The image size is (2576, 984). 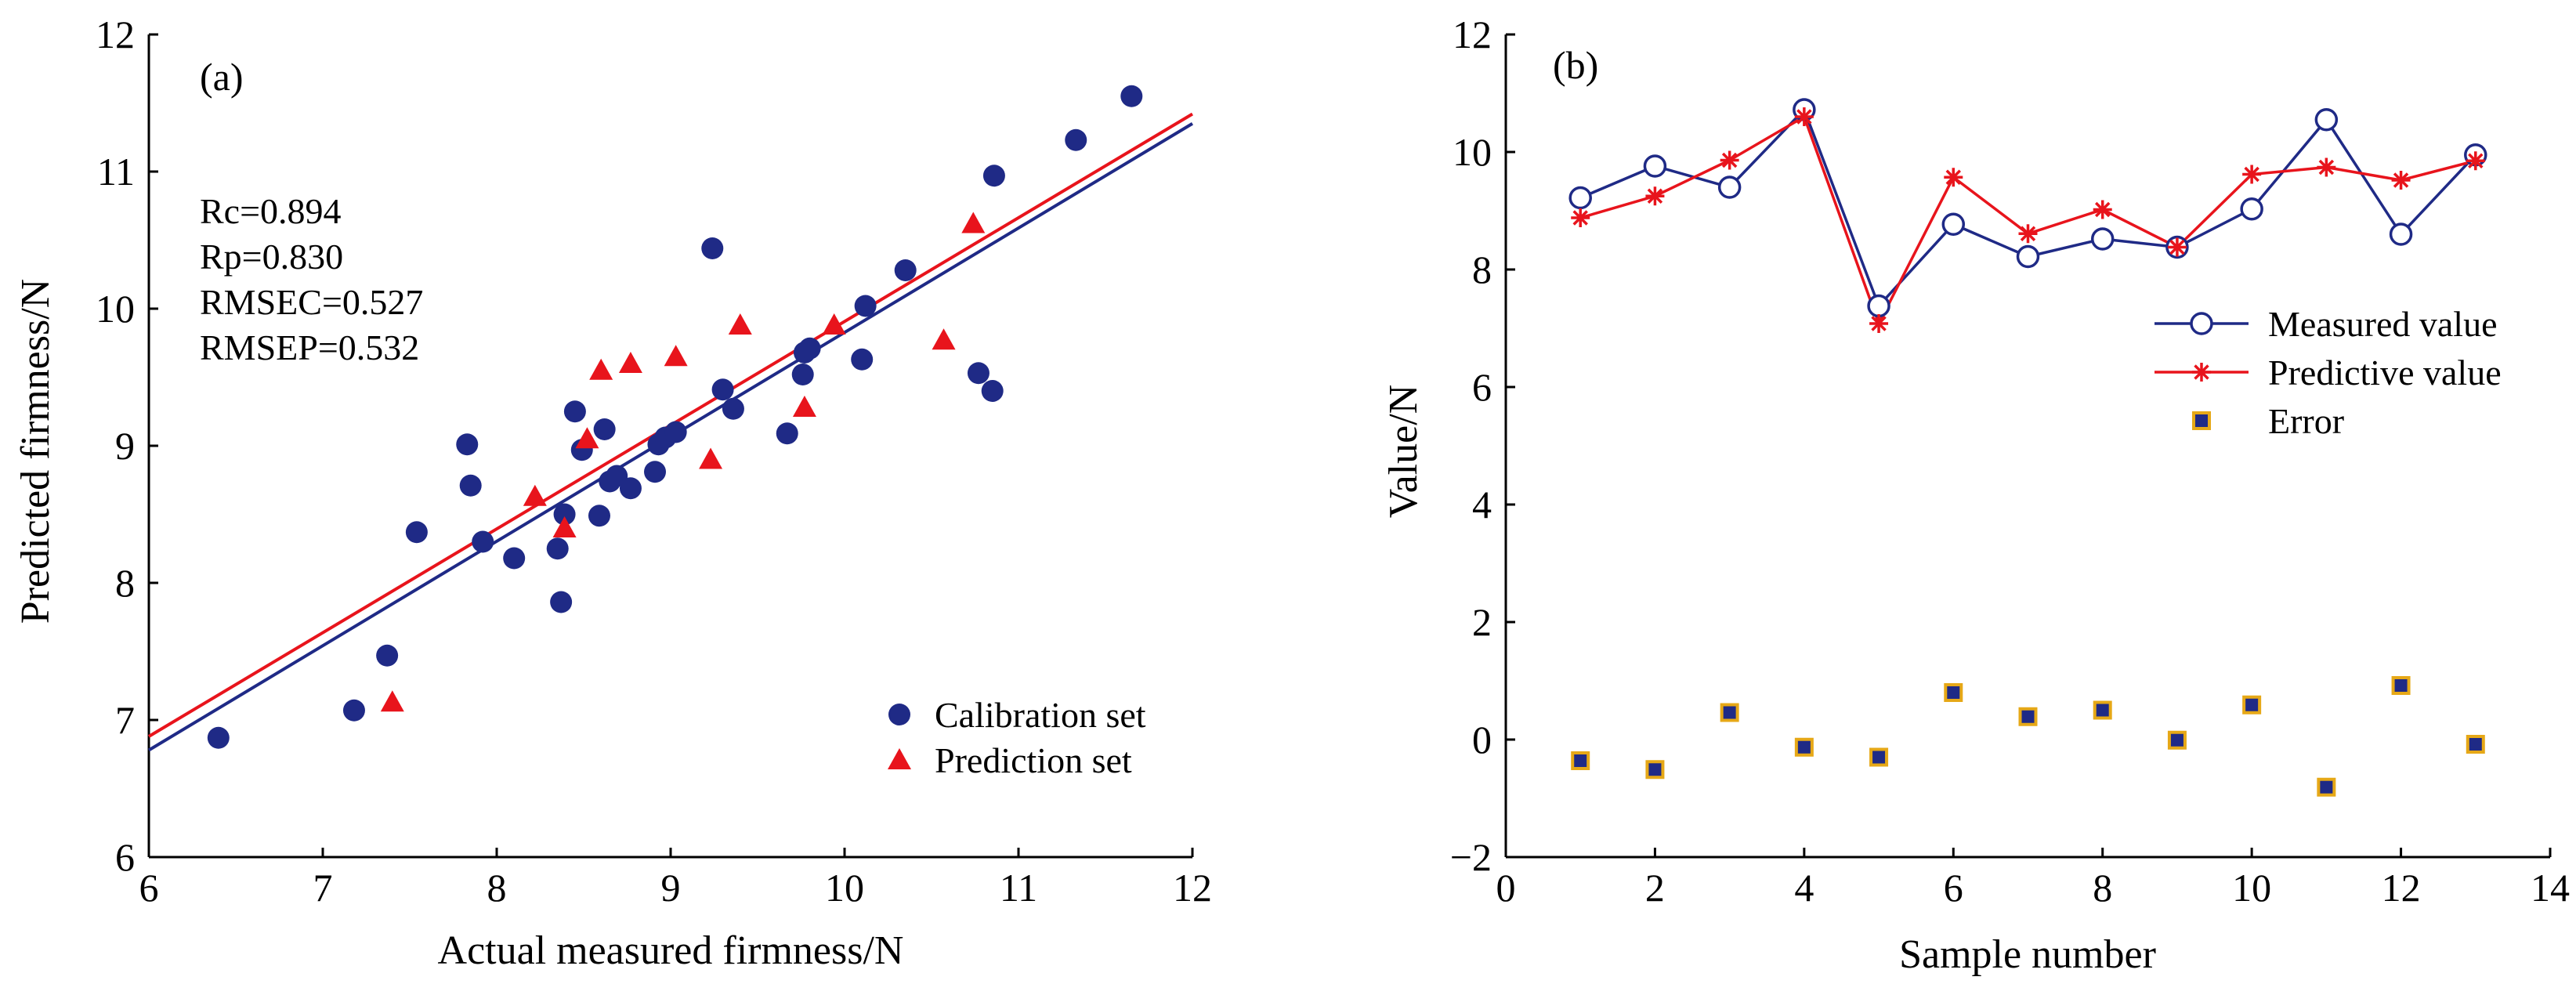 What do you see at coordinates (1403, 451) in the screenshot?
I see `panel-b-y-axis-label: Value/N` at bounding box center [1403, 451].